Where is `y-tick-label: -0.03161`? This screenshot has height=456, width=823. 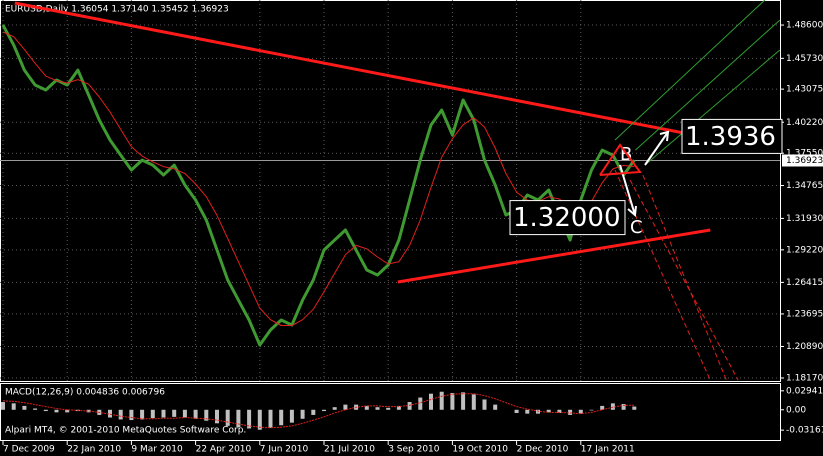
y-tick-label: -0.03161 is located at coordinates (804, 431).